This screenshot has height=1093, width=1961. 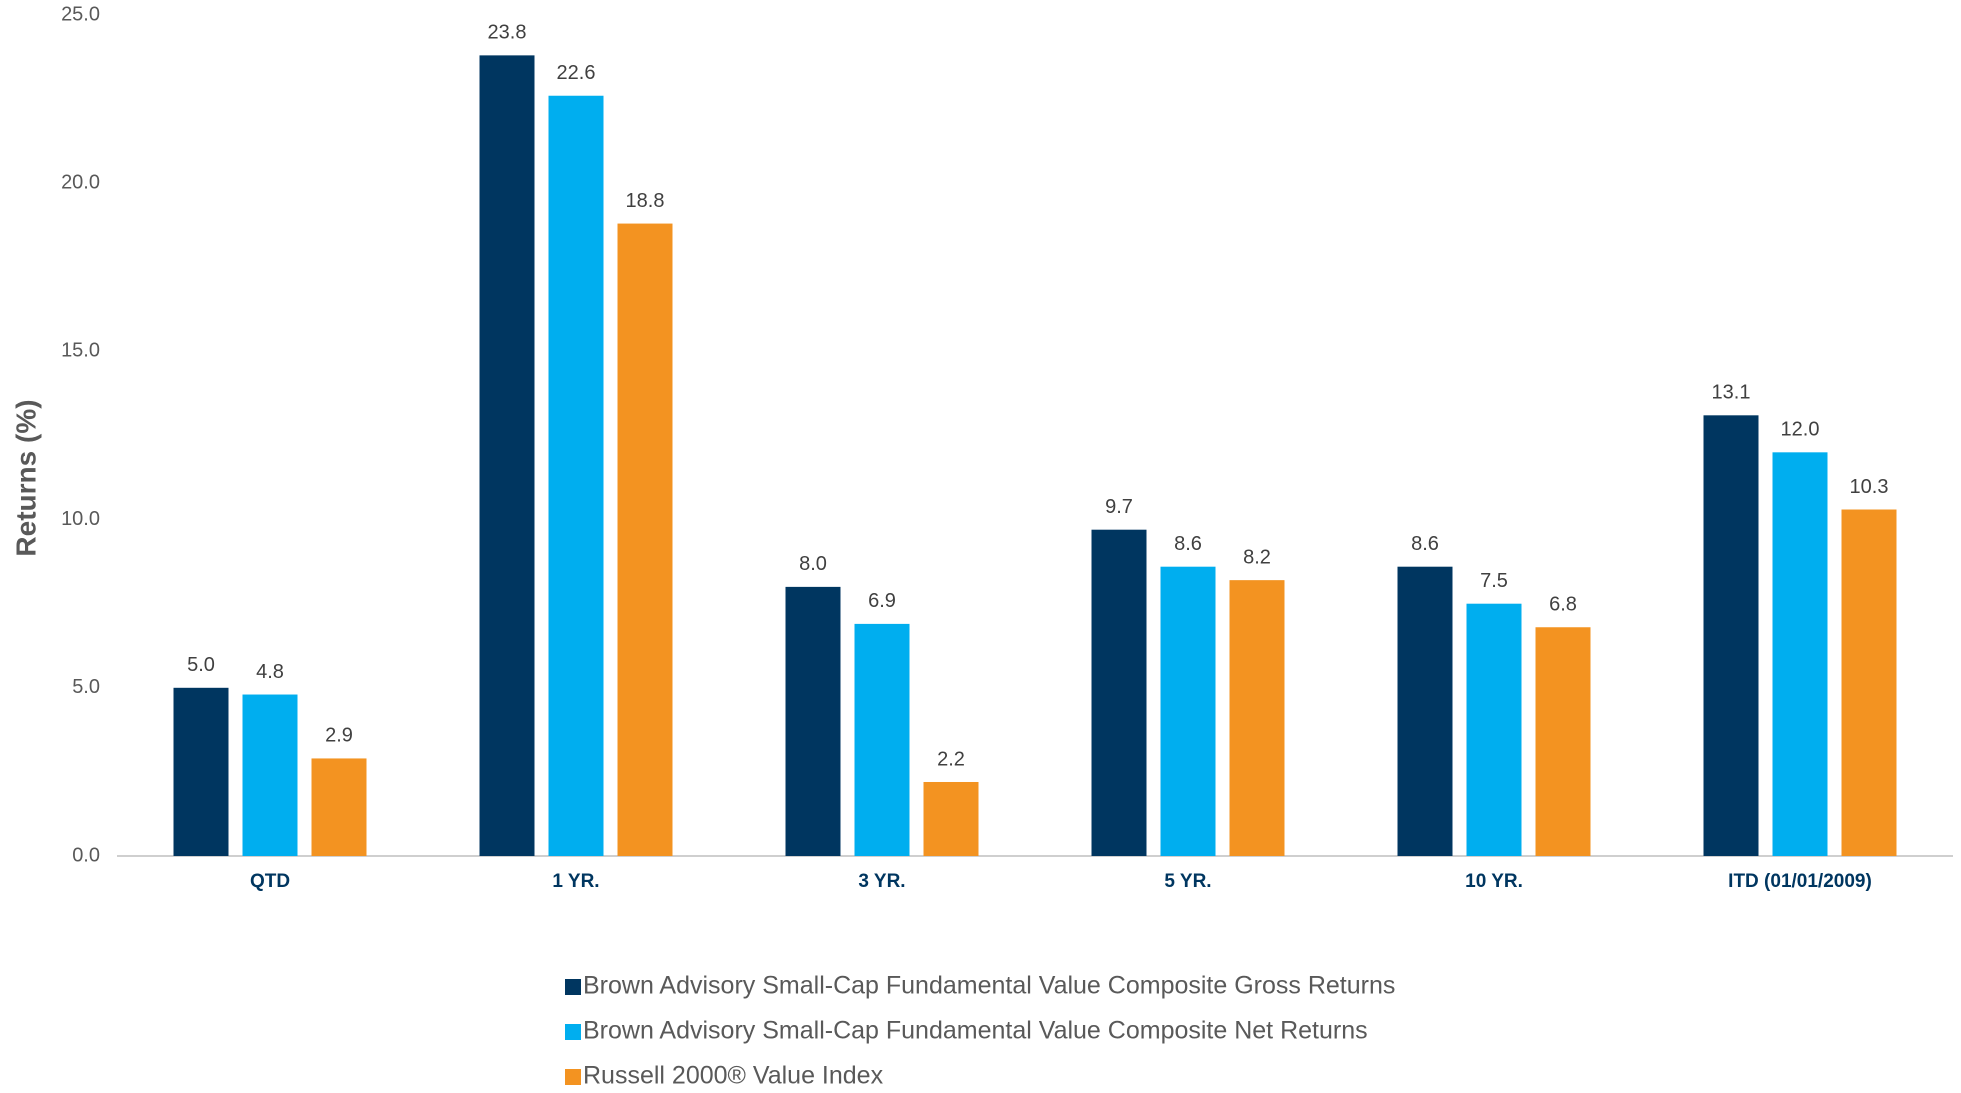 I want to click on y-tick-label: 10.0, so click(x=80, y=519).